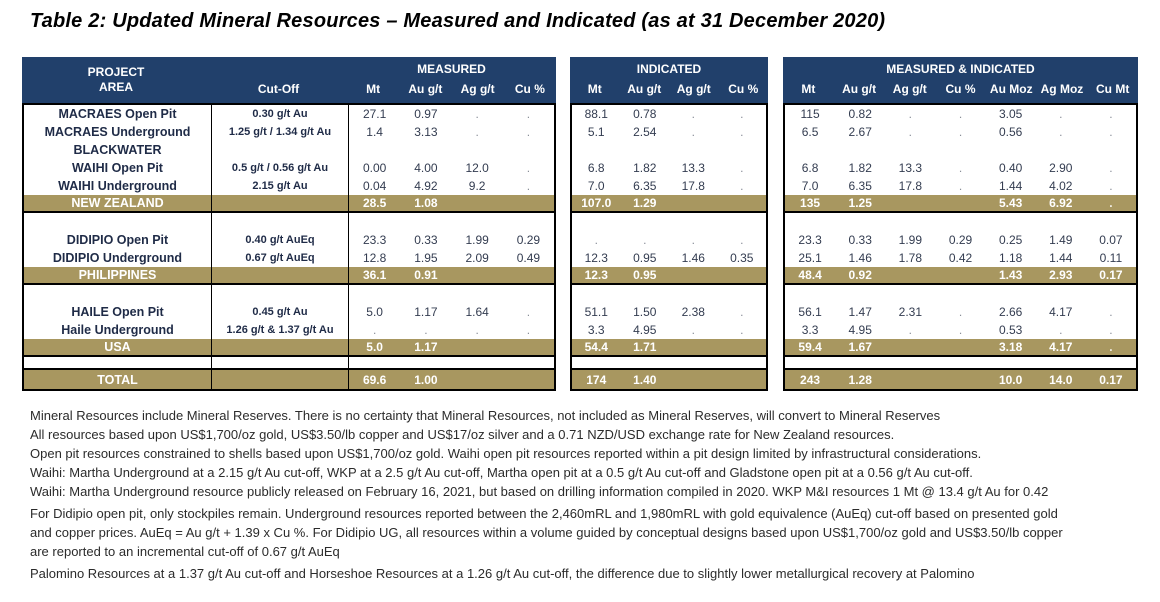  What do you see at coordinates (960, 132) in the screenshot?
I see `table-row: 6.5 2.67.. 0.56..` at bounding box center [960, 132].